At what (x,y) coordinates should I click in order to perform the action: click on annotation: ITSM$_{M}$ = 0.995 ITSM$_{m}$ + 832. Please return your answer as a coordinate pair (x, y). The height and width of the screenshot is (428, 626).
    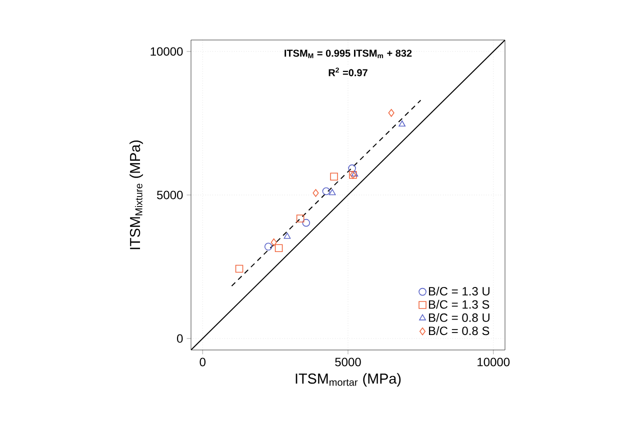
    Looking at the image, I should click on (348, 54).